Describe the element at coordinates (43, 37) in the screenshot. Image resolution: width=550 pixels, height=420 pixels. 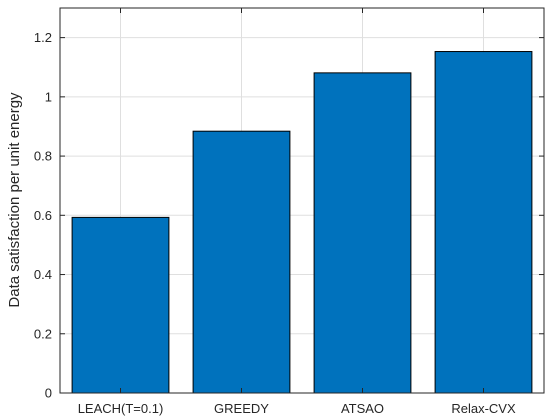
I see `y-tick-label: 1.2` at that location.